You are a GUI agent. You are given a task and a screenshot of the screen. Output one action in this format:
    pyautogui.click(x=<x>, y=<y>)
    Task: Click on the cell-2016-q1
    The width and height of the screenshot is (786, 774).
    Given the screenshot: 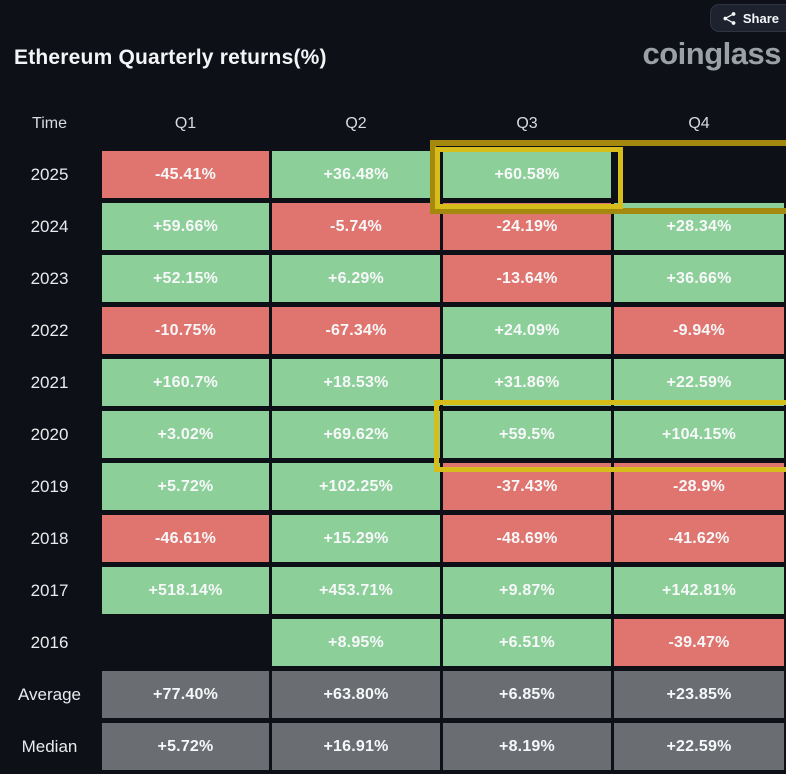 What is the action you would take?
    pyautogui.click(x=185, y=642)
    